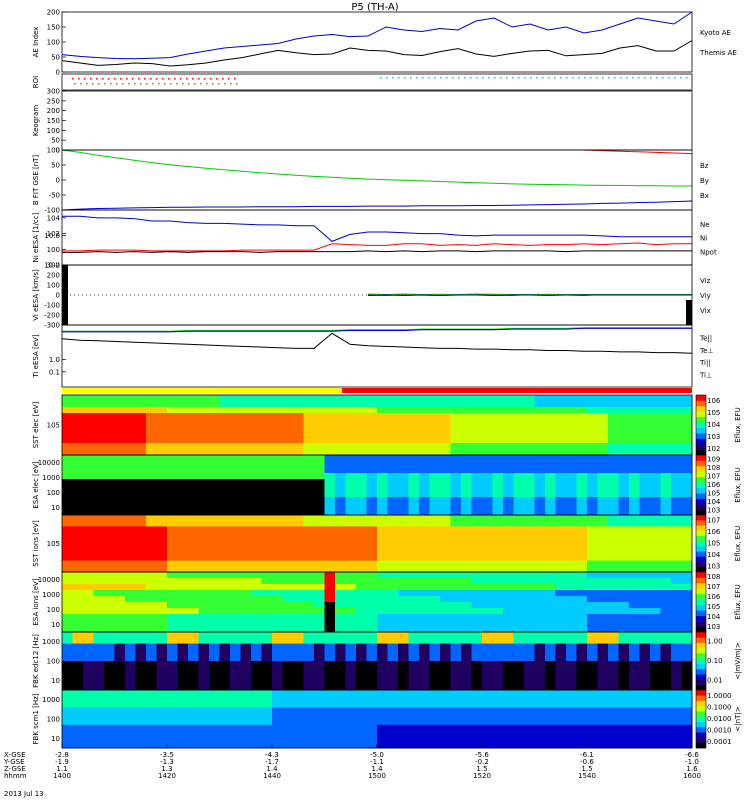 This screenshot has height=800, width=750. Describe the element at coordinates (701, 687) in the screenshot. I see `fbk_e-colorbar-seg` at that location.